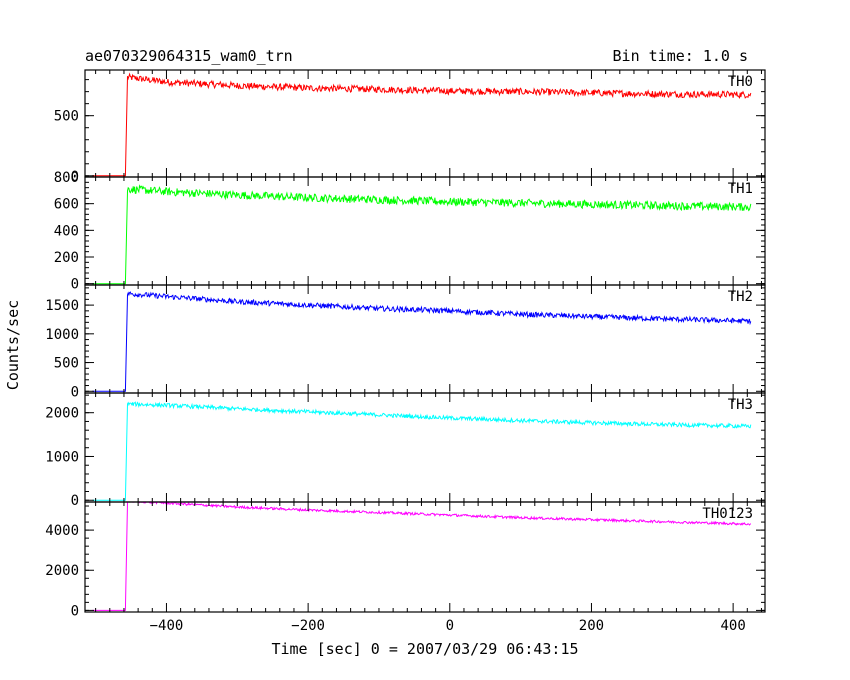  What do you see at coordinates (422, 451) in the screenshot?
I see `series-th3` at bounding box center [422, 451].